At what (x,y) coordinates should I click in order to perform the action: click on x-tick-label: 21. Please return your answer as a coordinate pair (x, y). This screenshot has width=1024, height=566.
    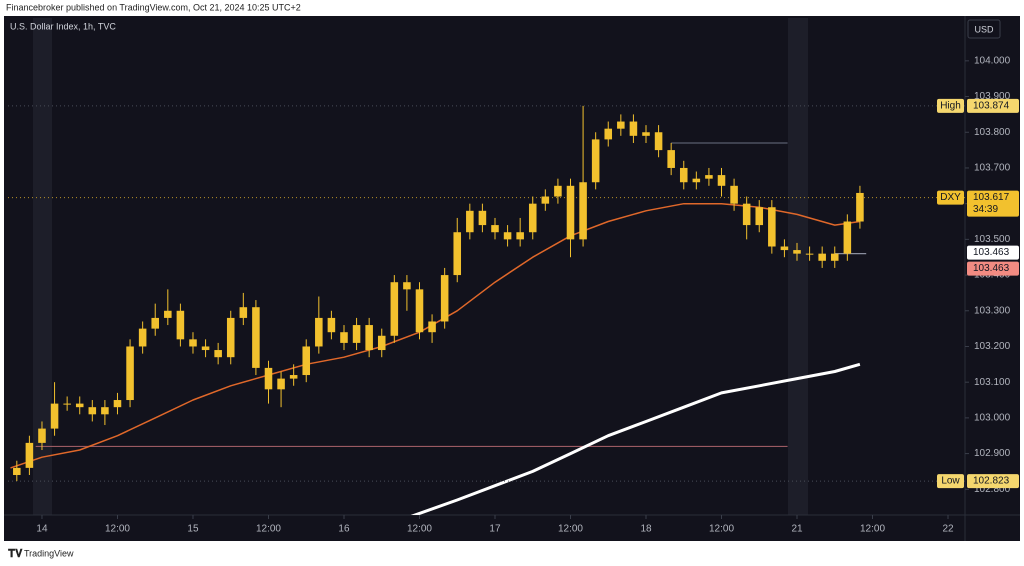
    Looking at the image, I should click on (797, 529).